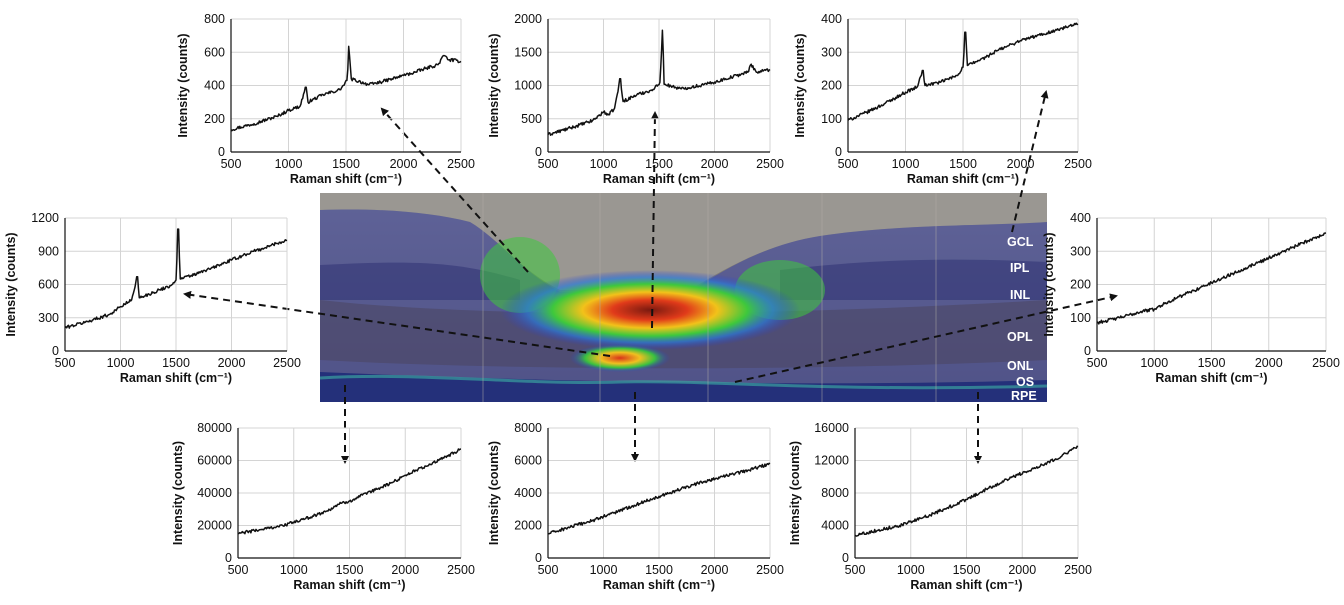 The height and width of the screenshot is (605, 1344). What do you see at coordinates (48, 251) in the screenshot?
I see `y-tick-label: 900` at bounding box center [48, 251].